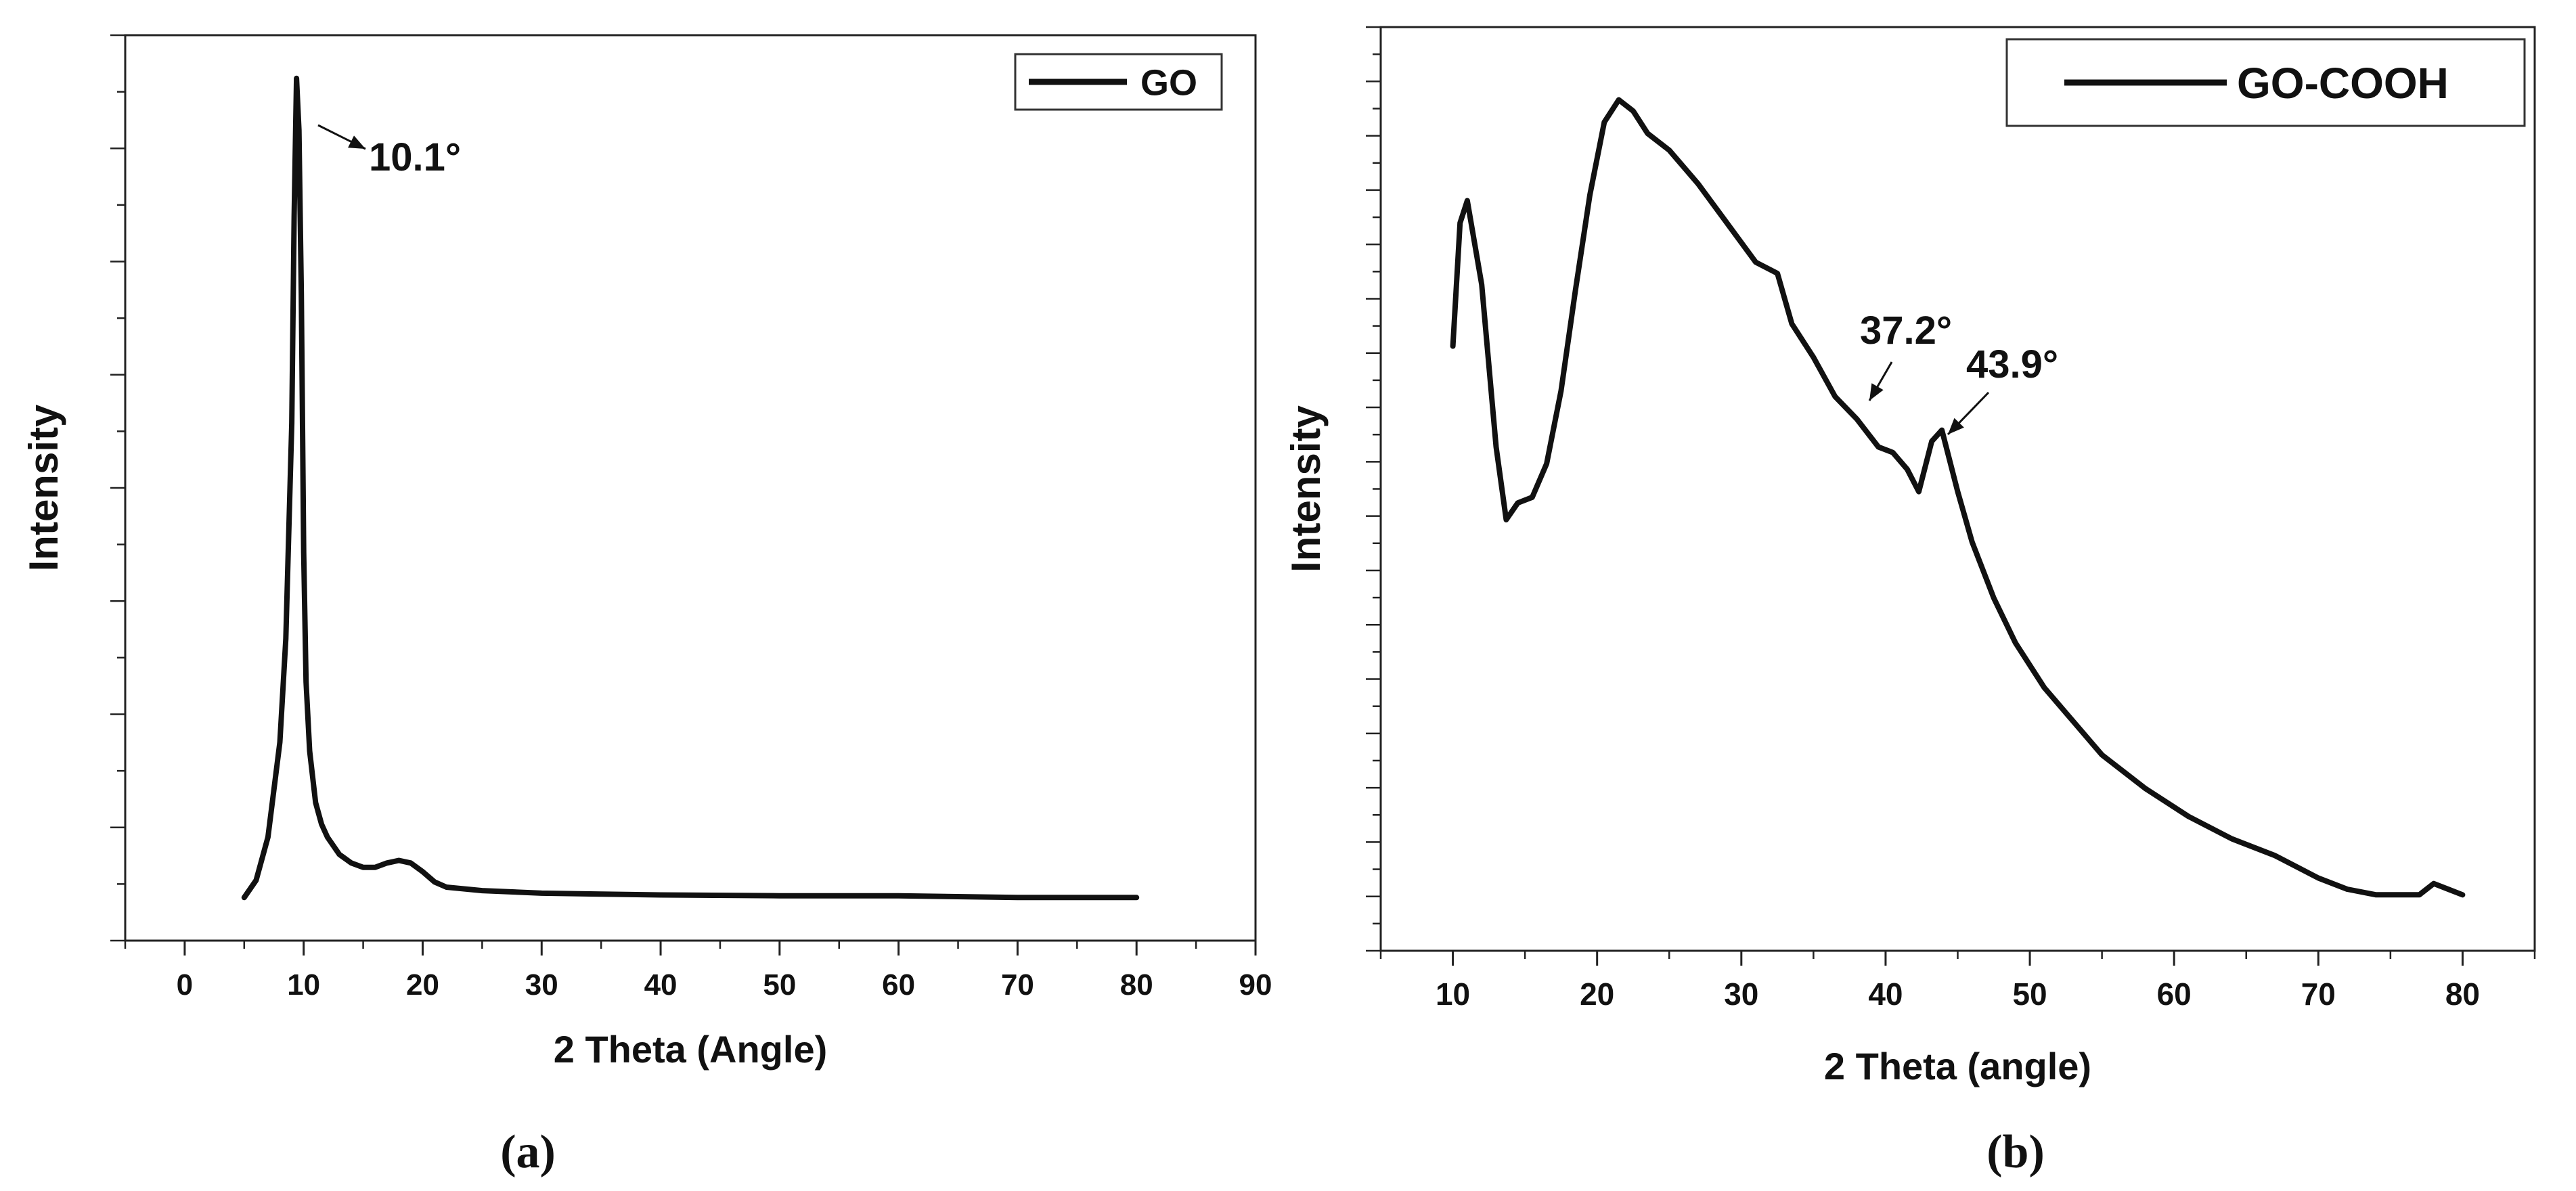 This screenshot has height=1191, width=2576. I want to click on x-tick-label: 90, so click(1255, 985).